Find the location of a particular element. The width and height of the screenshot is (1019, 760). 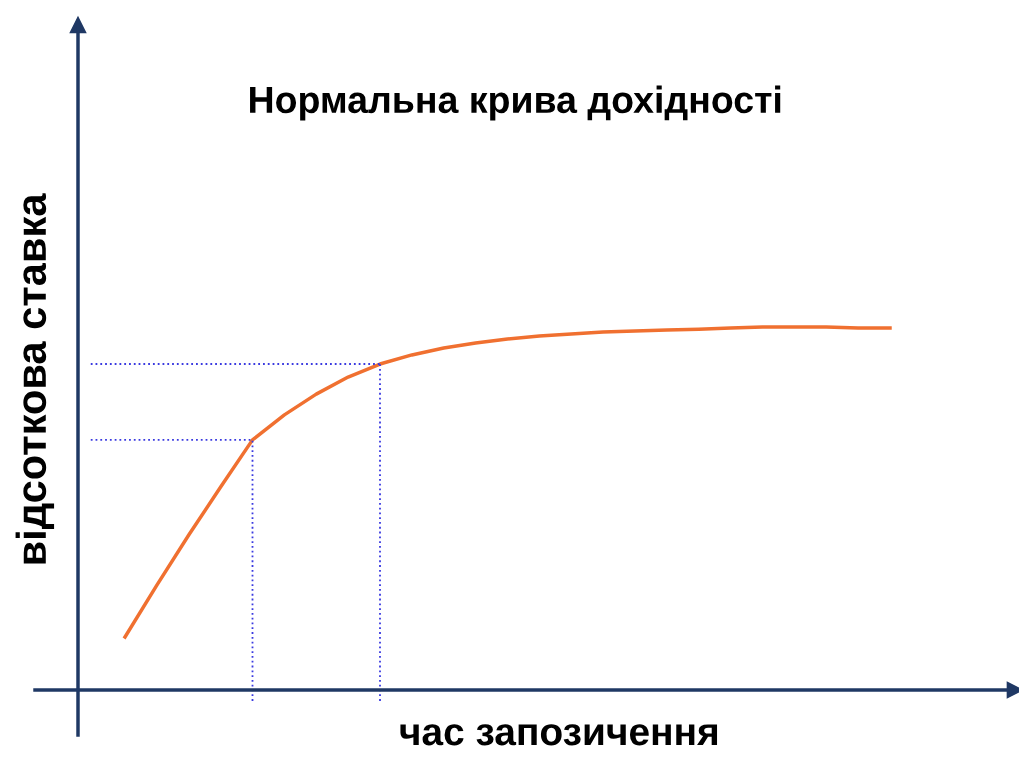

chart-title: Нормальна крива дохідності is located at coordinates (515, 103).